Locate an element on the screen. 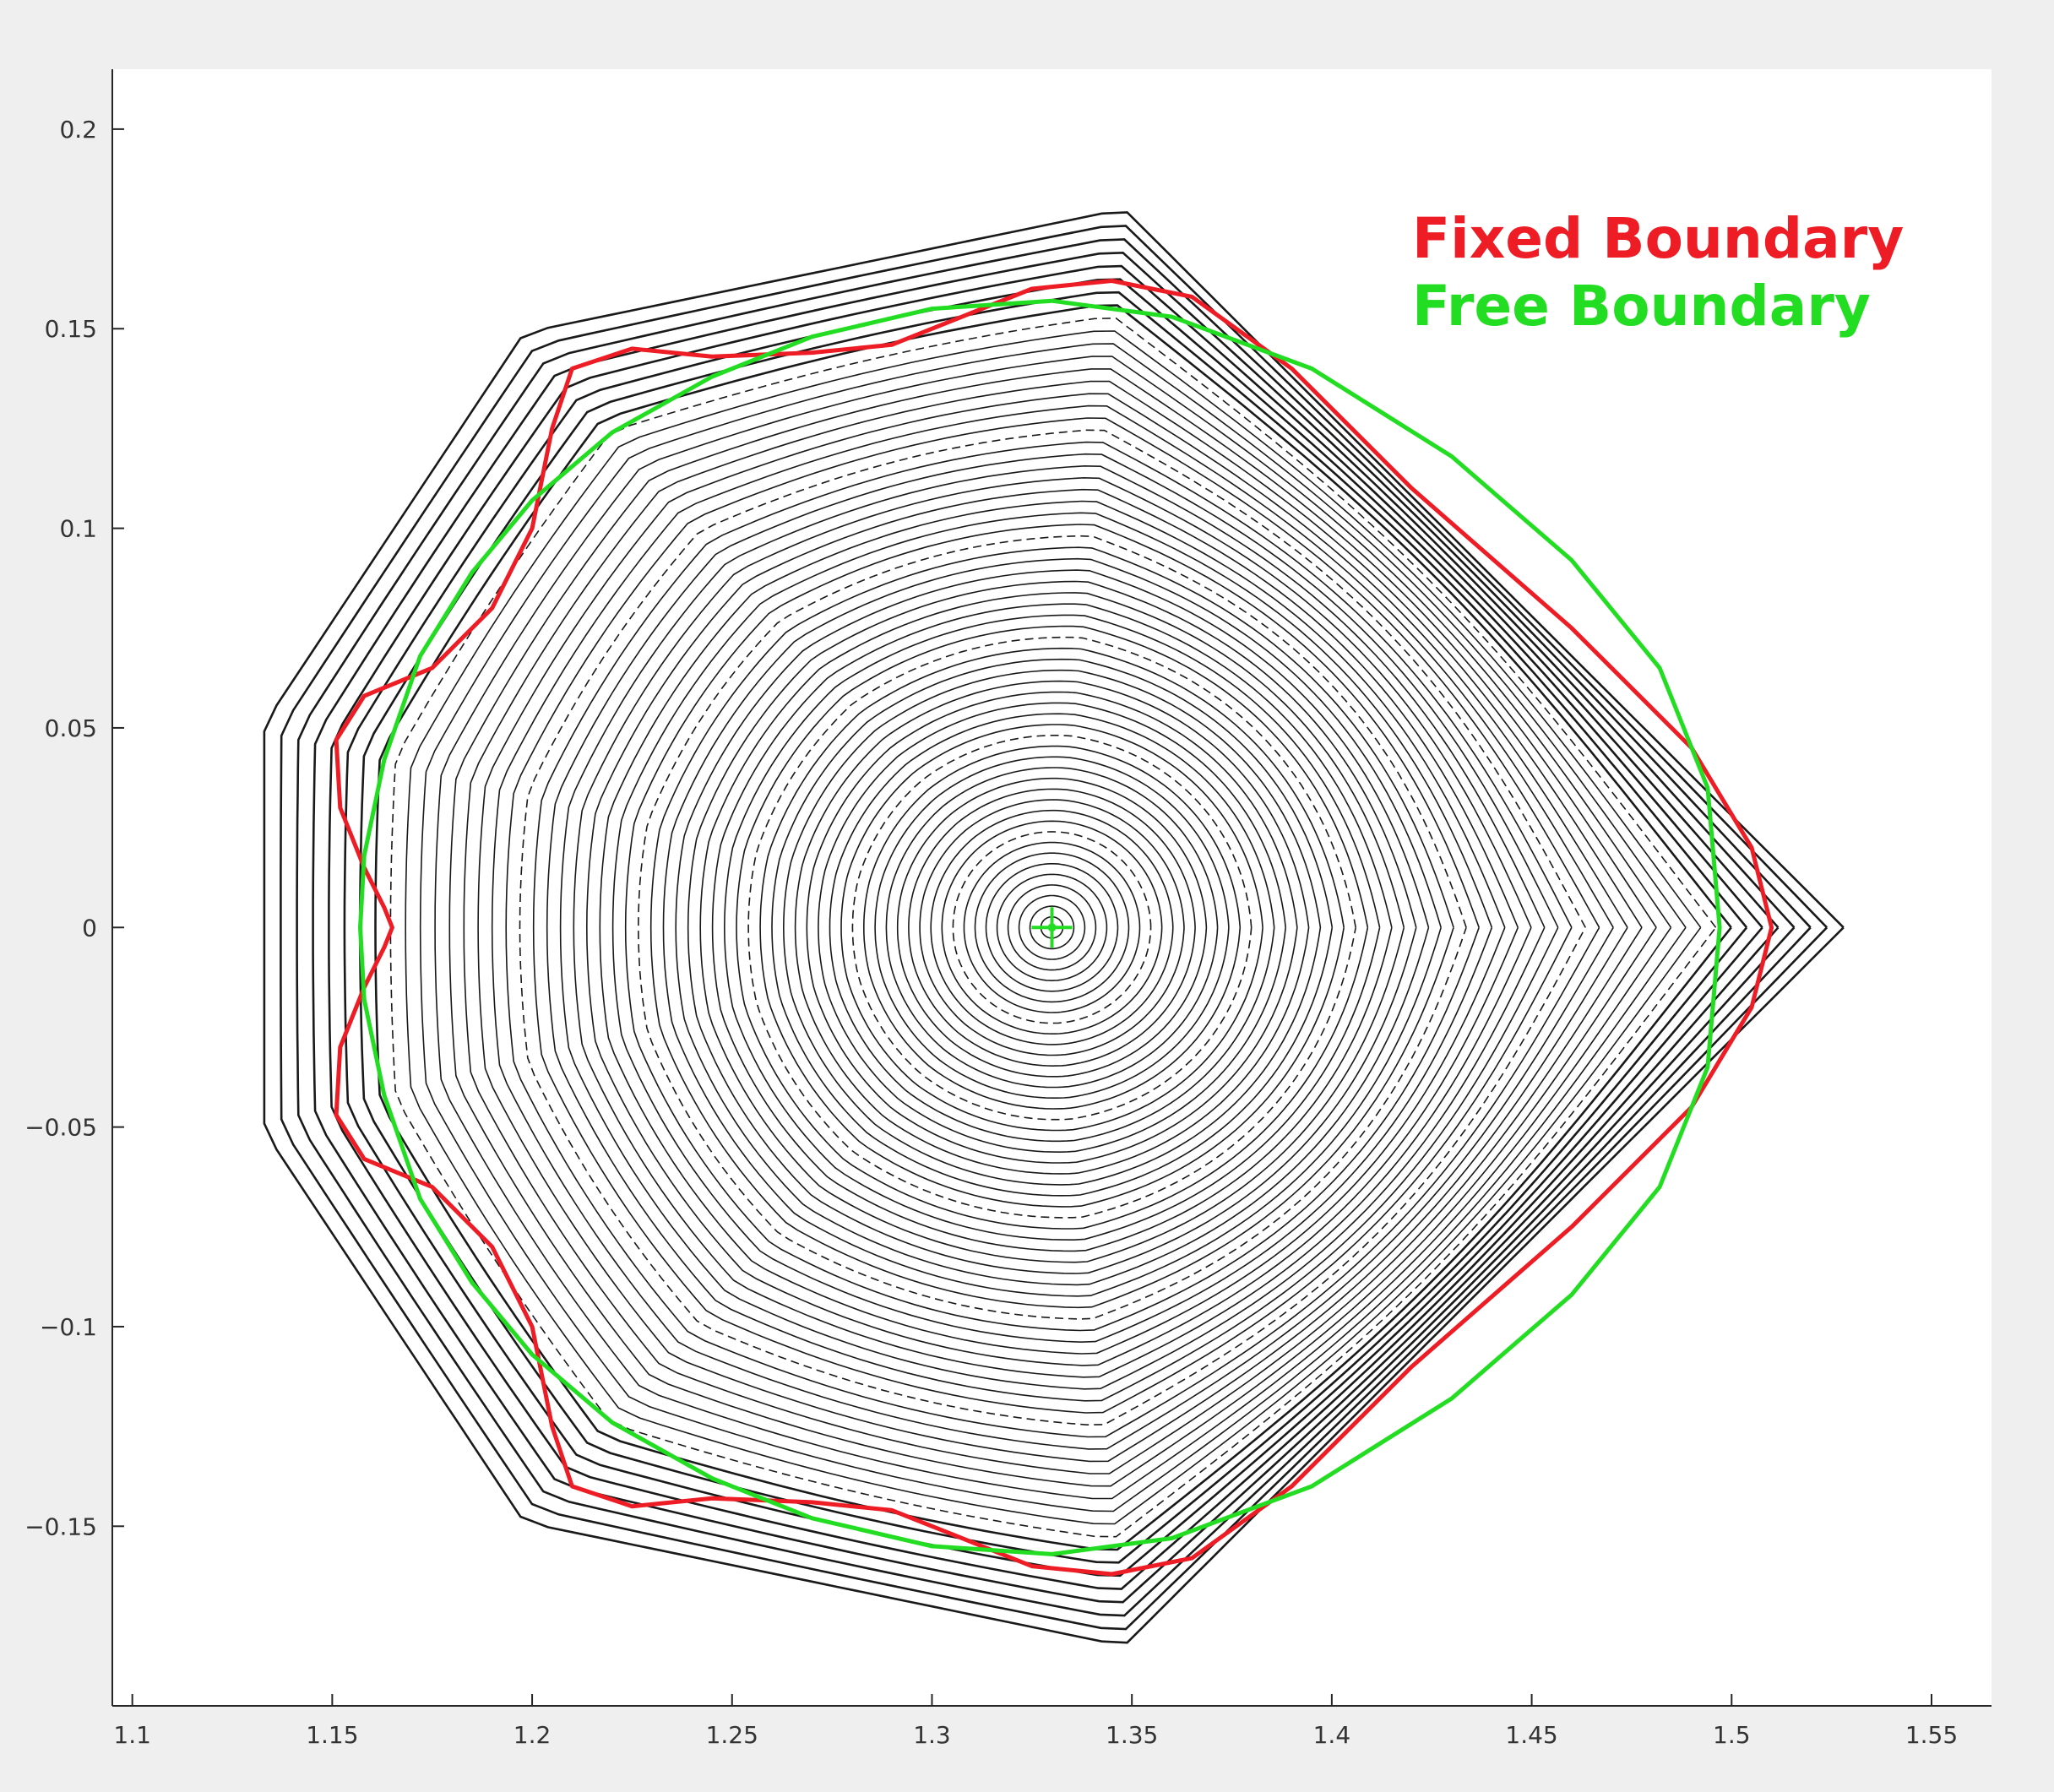 The width and height of the screenshot is (2054, 1792). y-tick-label: −0.05 is located at coordinates (60, 1128).